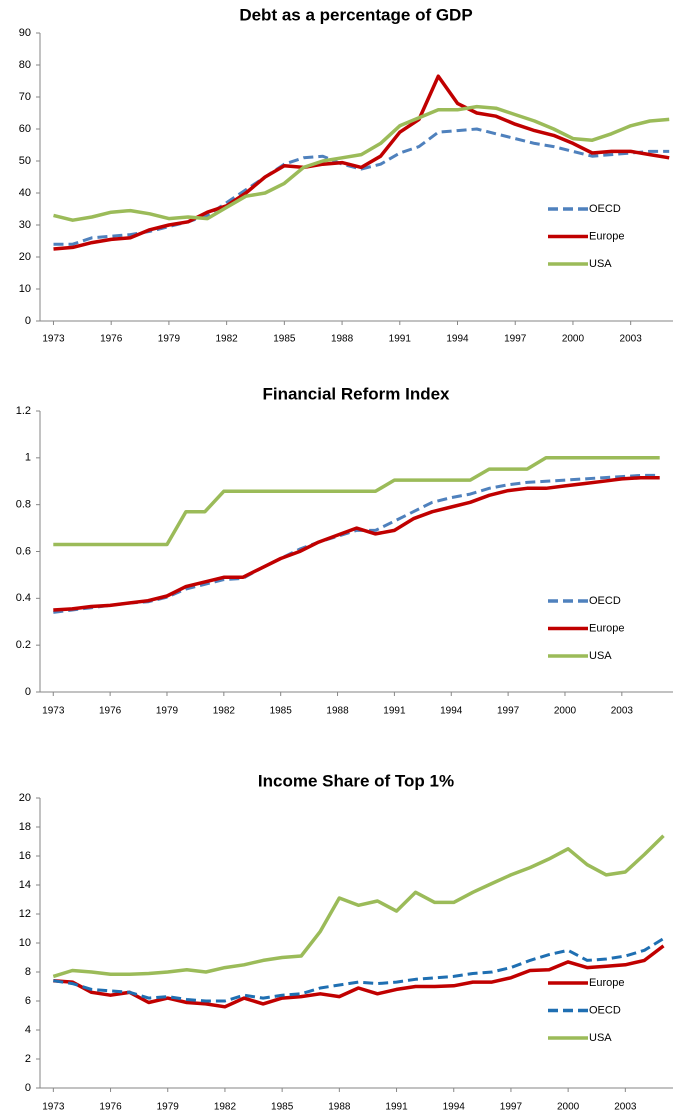 This screenshot has width=673, height=1116. What do you see at coordinates (25, 33) in the screenshot?
I see `y-tick-label: 90` at bounding box center [25, 33].